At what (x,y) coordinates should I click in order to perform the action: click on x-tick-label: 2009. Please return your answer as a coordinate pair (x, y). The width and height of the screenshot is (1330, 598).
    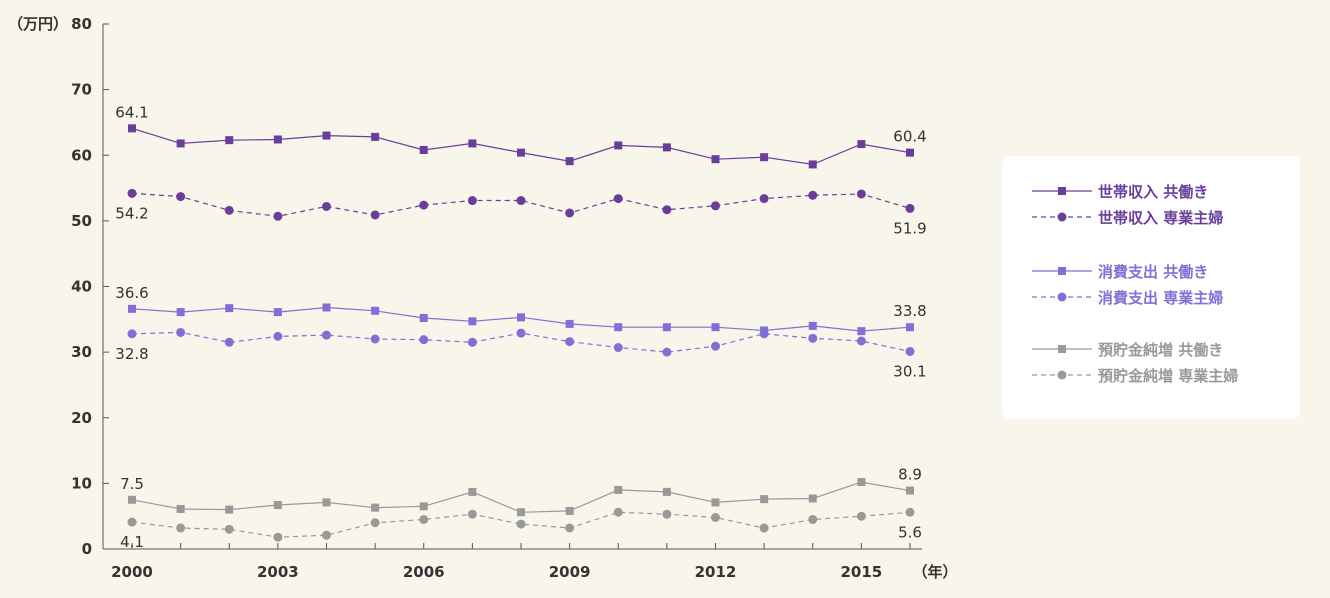
    Looking at the image, I should click on (570, 572).